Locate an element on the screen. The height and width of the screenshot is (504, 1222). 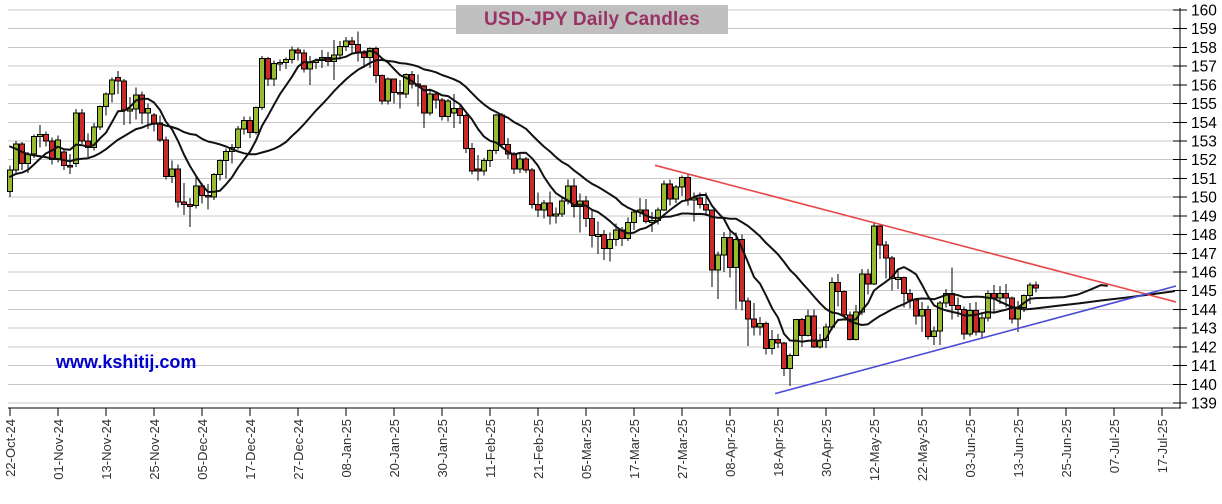
y-axis-label: 140 is located at coordinates (1204, 385).